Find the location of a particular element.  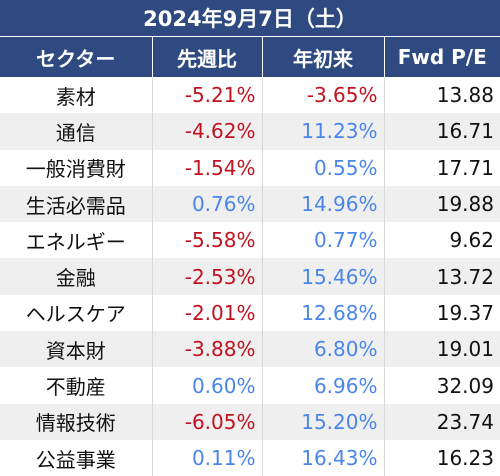

sector-name-cell: 情報技術 is located at coordinates (76, 421).